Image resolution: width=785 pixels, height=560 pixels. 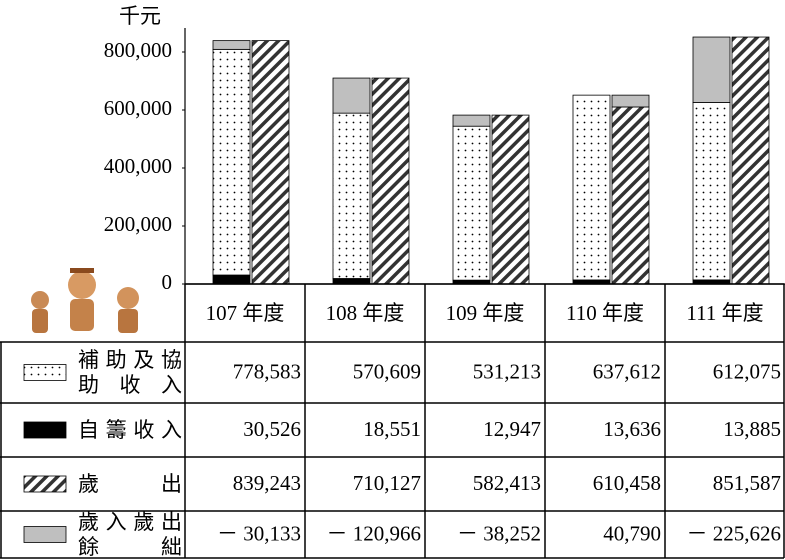 What do you see at coordinates (392, 429) in the screenshot?
I see `value-label: 18,551` at bounding box center [392, 429].